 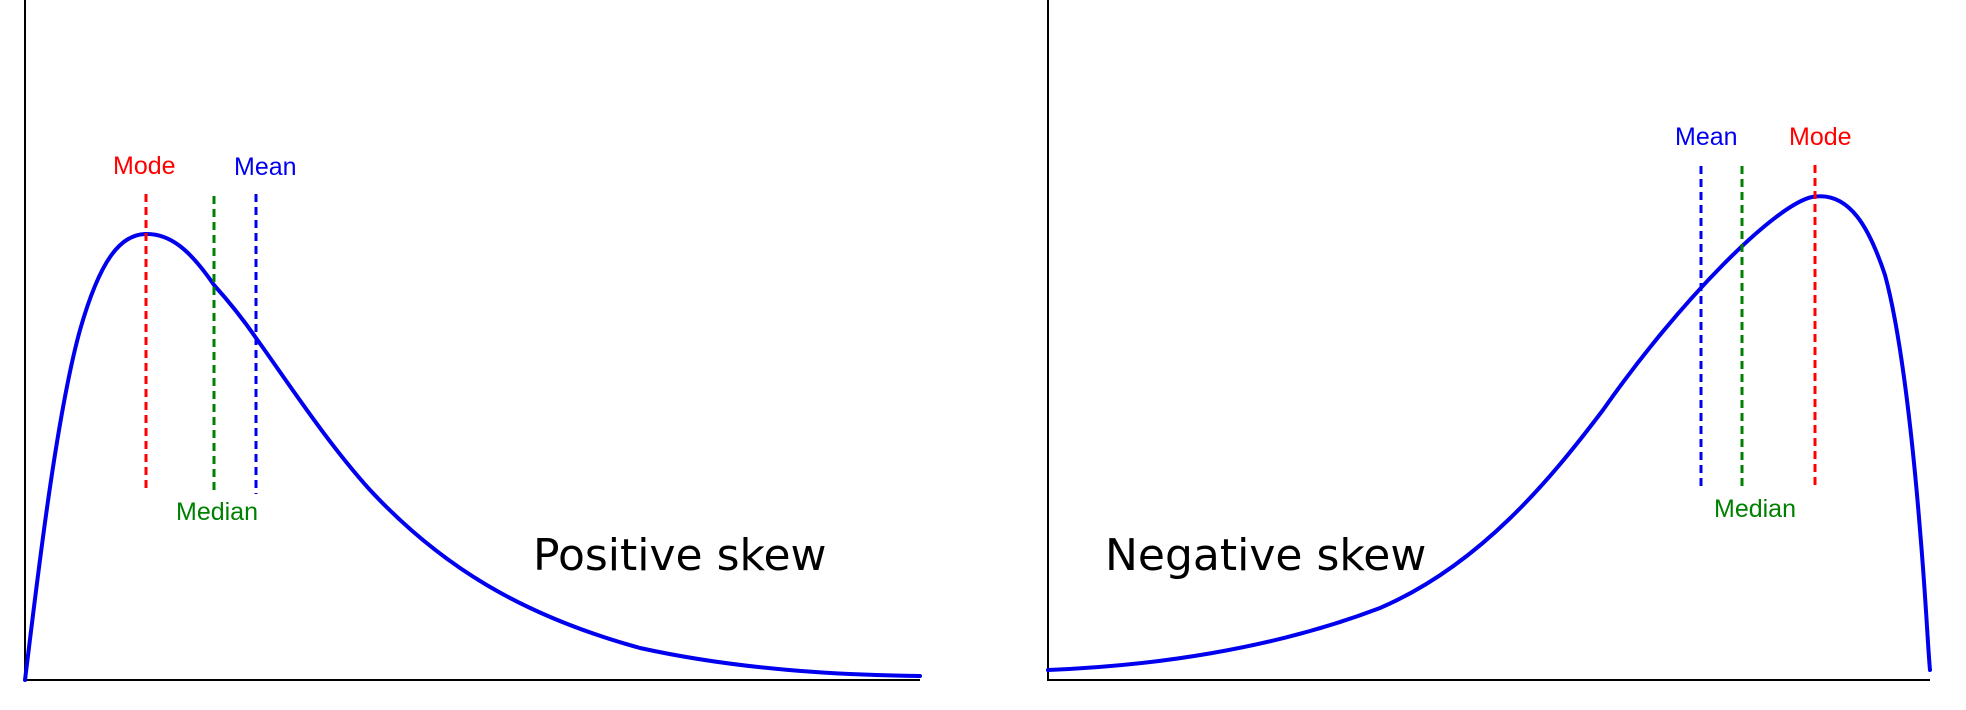 I want to click on negative-skew-title: Negative skew, so click(x=1265, y=555).